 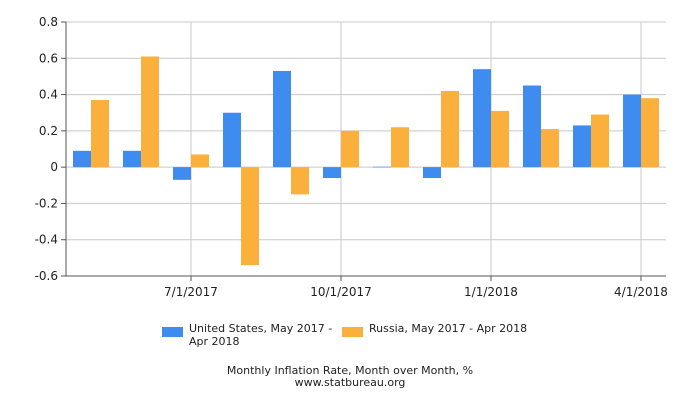 What do you see at coordinates (48, 131) in the screenshot?
I see `y-tick-label: 0.2` at bounding box center [48, 131].